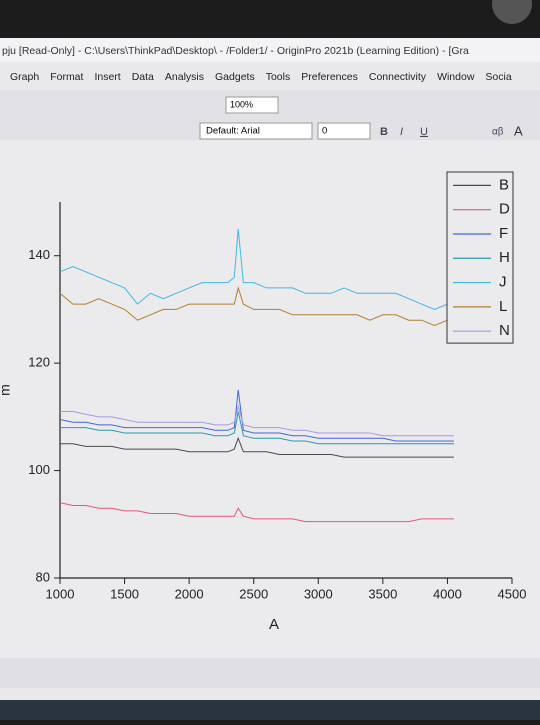 The height and width of the screenshot is (725, 540). What do you see at coordinates (60, 593) in the screenshot?
I see `x-tick-label: 1000` at bounding box center [60, 593].